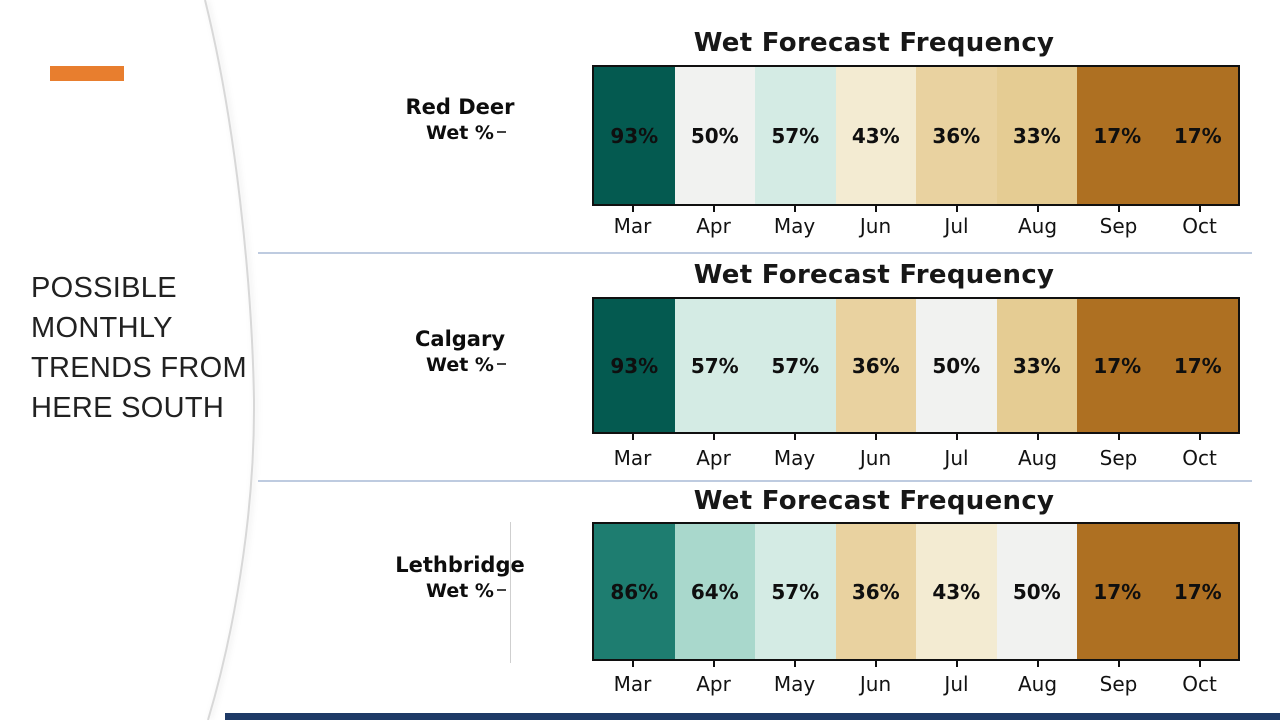  What do you see at coordinates (956, 591) in the screenshot?
I see `heatmap-cell: 43%` at bounding box center [956, 591].